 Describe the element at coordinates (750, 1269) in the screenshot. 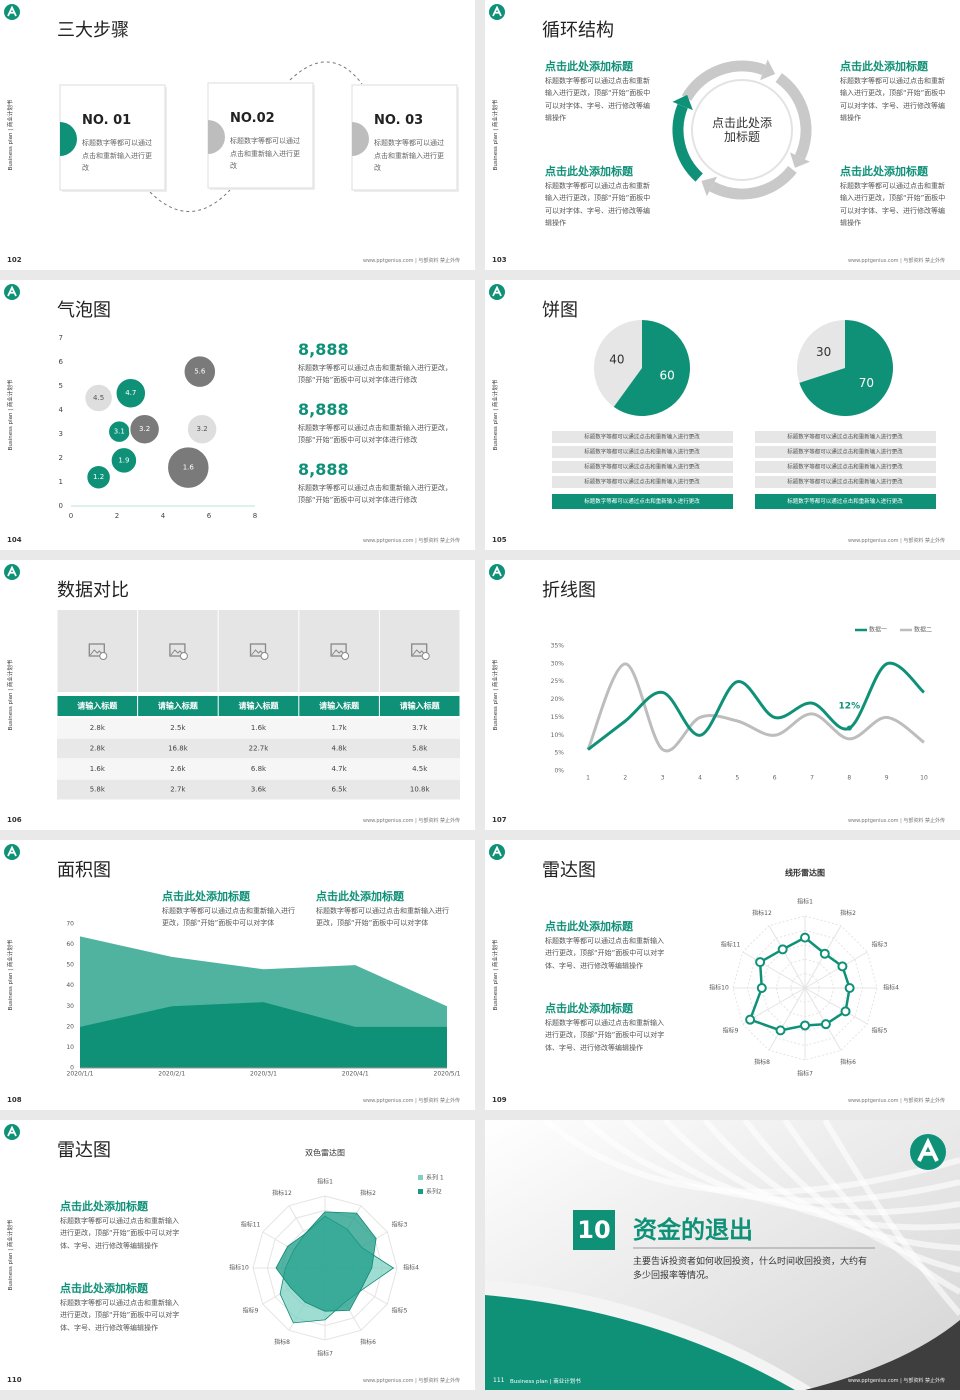

I see `section-text: 主要告诉投资者如何收回投资，什么时间收回投资，大约有多少回报率等情况。` at that location.